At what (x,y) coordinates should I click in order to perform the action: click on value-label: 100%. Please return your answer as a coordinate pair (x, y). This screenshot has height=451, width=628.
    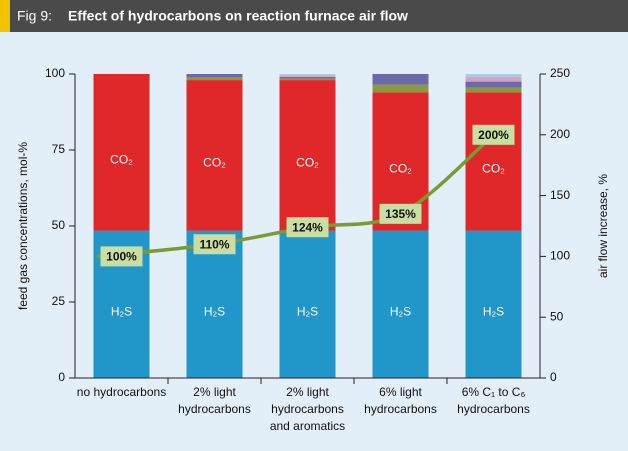
    Looking at the image, I should click on (121, 257).